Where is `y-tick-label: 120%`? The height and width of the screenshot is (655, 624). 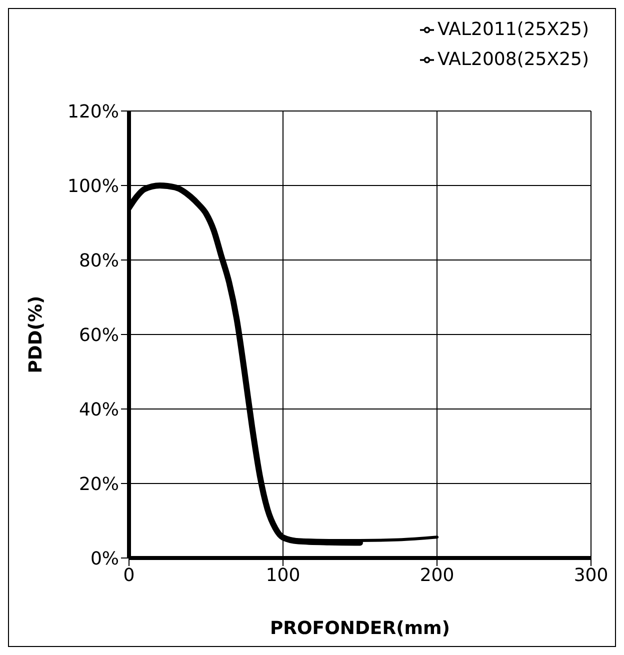 y-tick-label: 120% is located at coordinates (93, 111).